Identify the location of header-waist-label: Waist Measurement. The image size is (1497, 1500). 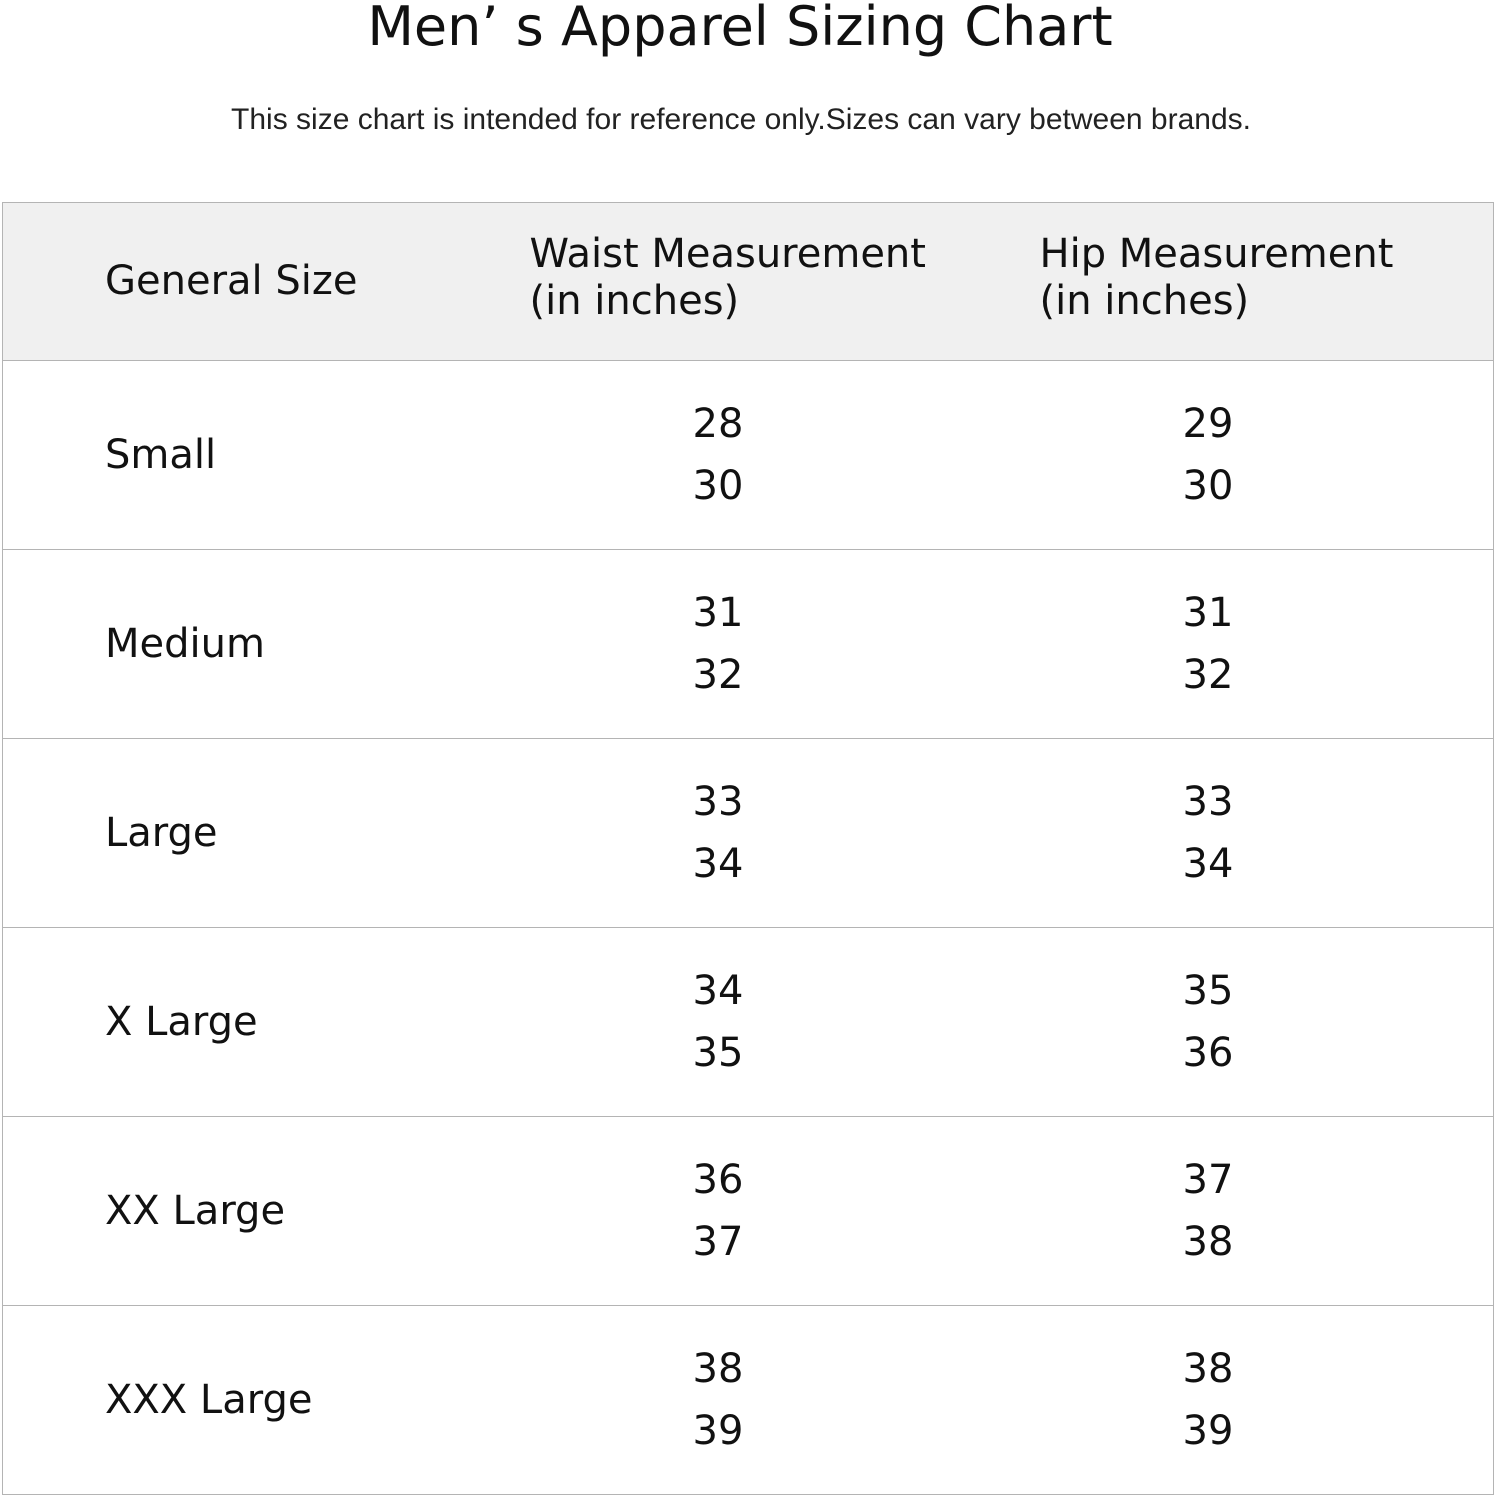
(727, 253).